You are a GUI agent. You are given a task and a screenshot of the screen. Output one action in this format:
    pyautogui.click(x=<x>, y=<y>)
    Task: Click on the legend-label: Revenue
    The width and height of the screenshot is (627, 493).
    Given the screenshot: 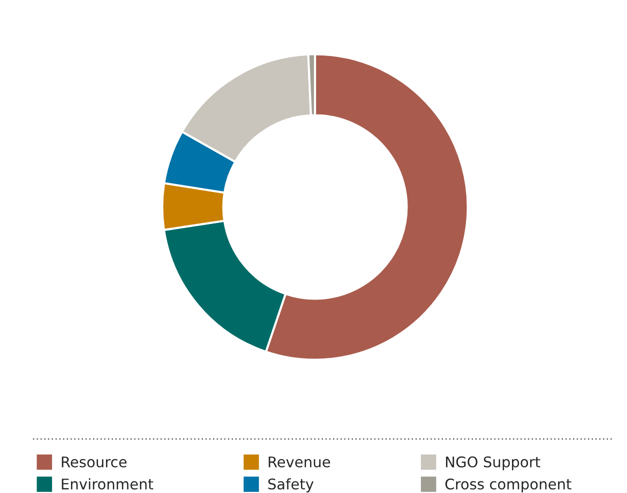 What is the action you would take?
    pyautogui.click(x=299, y=462)
    